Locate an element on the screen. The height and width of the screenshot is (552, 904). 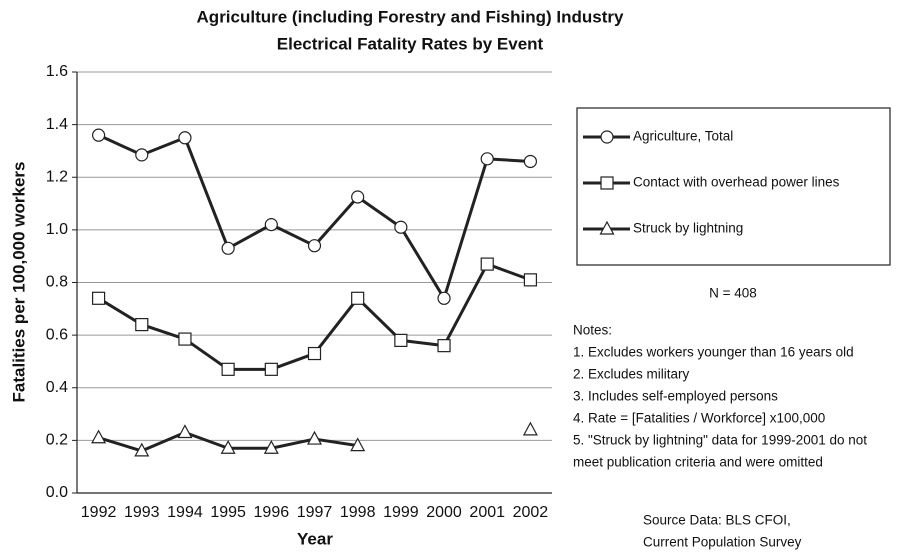
annotation: N = 408 is located at coordinates (733, 293).